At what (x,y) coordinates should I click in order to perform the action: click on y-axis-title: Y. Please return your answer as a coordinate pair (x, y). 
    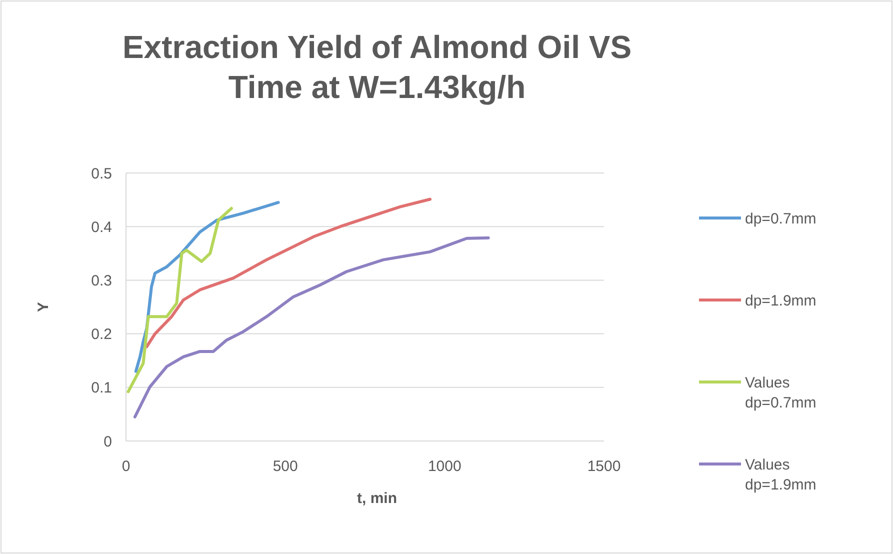
    Looking at the image, I should click on (43, 307).